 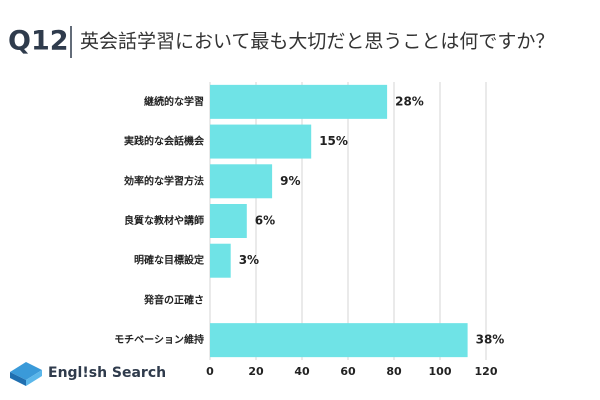 What do you see at coordinates (26, 374) in the screenshot?
I see `logo-icon` at bounding box center [26, 374].